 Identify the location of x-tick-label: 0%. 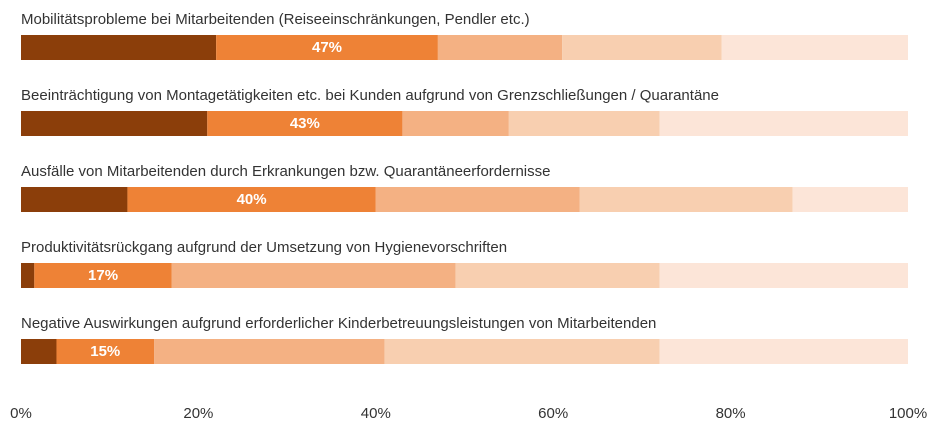
(21, 413).